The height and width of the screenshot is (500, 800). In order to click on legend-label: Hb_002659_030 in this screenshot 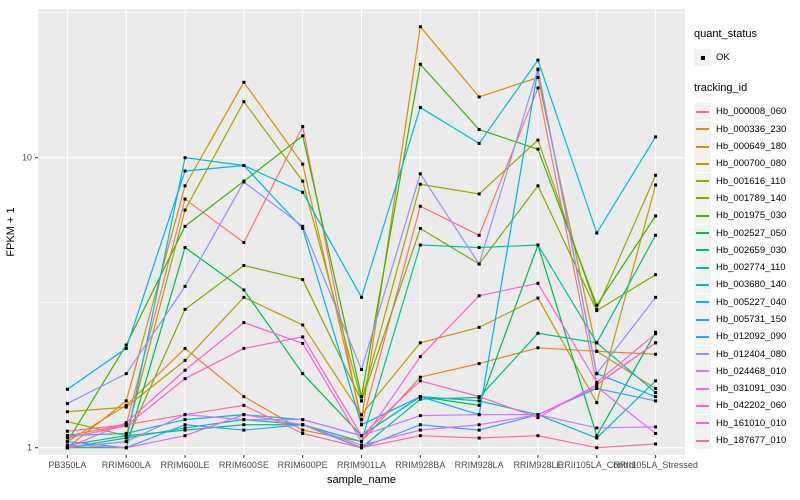, I will do `click(751, 250)`.